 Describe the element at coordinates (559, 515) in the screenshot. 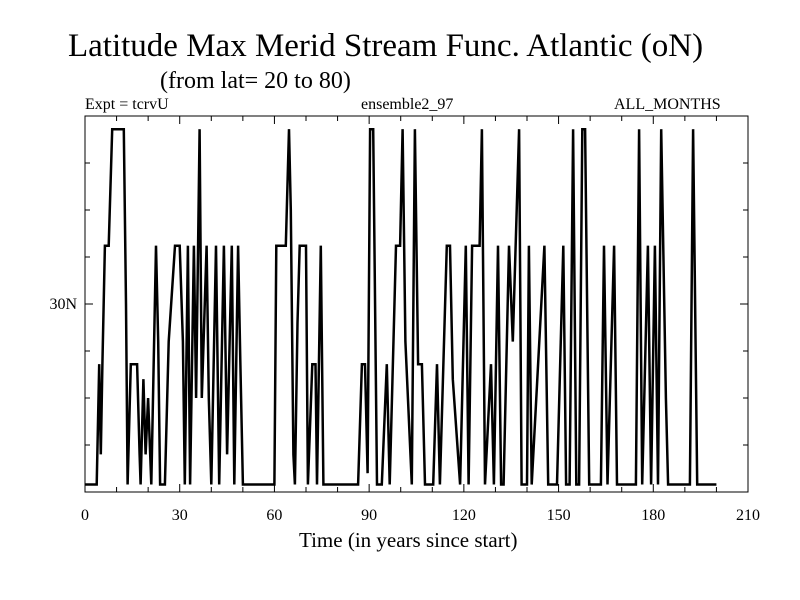

I see `x-tick-label: 150` at that location.